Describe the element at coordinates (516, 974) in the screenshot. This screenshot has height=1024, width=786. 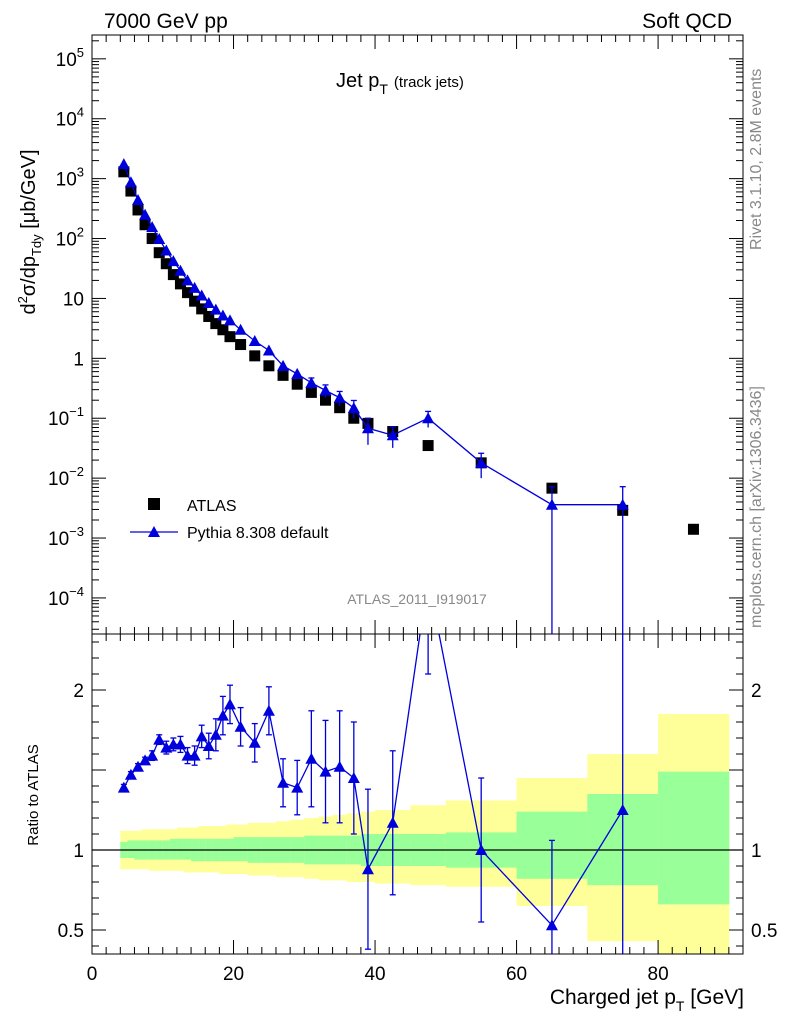
I see `x-tick-label: 60` at that location.